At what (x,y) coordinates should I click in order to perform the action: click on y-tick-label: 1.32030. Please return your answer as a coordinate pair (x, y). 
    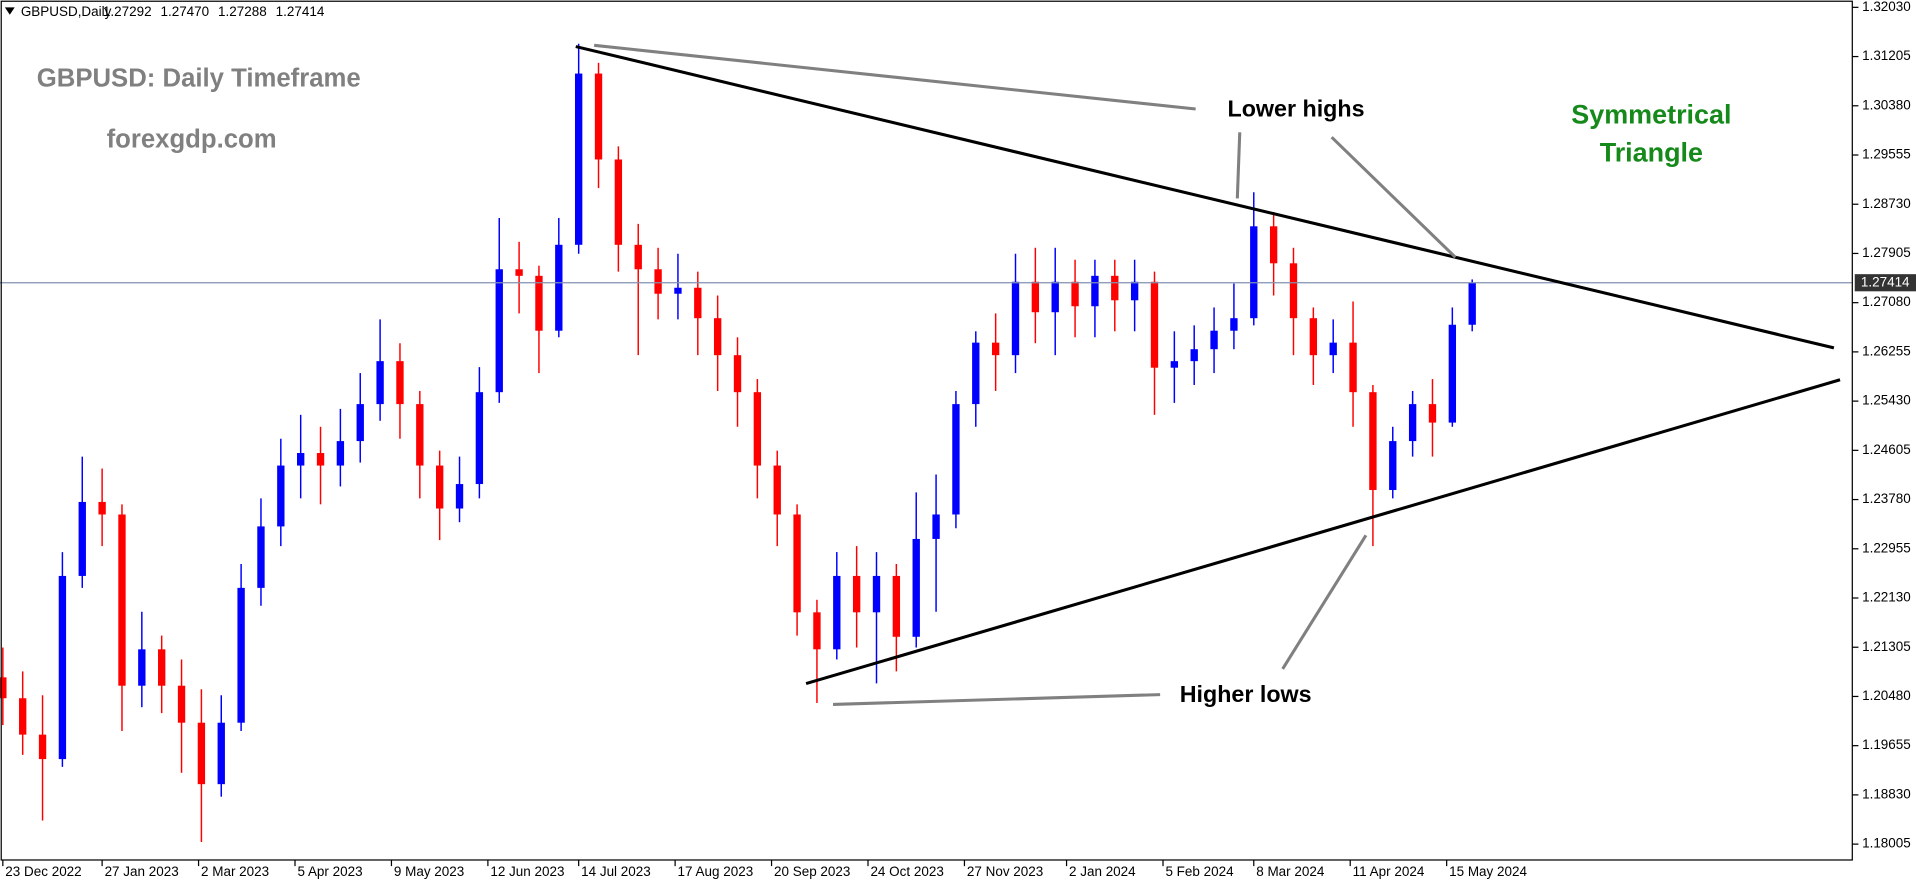
    Looking at the image, I should click on (1886, 7).